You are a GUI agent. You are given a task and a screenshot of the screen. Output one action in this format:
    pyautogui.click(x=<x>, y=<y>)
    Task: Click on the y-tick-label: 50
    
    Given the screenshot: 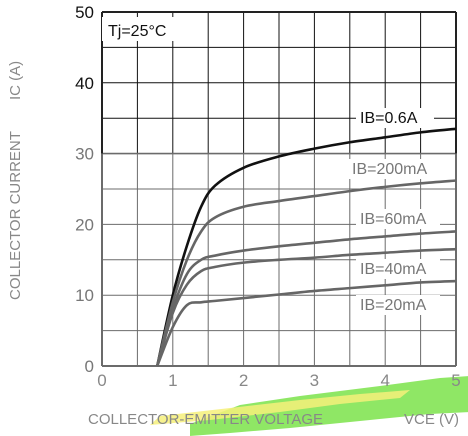 What is the action you would take?
    pyautogui.click(x=84, y=12)
    